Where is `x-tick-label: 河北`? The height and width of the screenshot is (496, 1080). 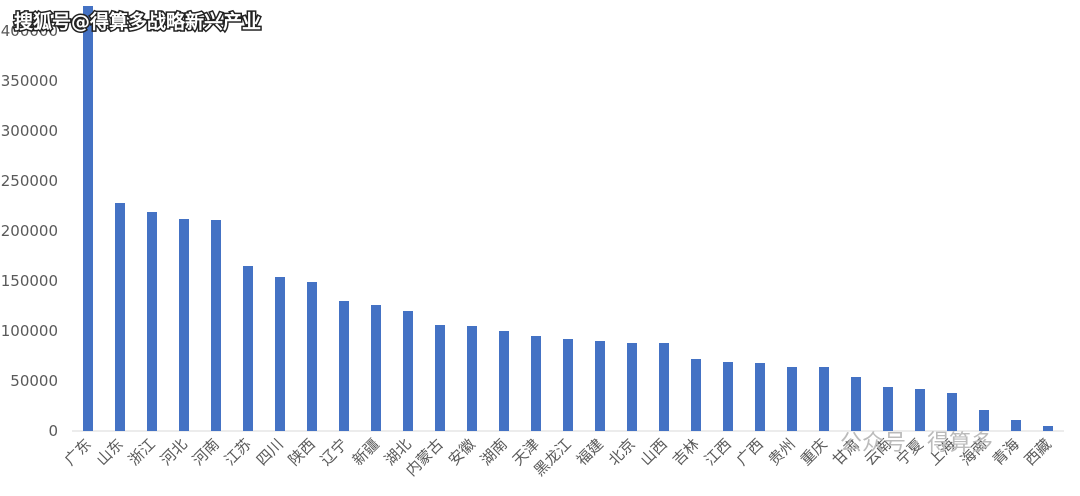 x-tick-label: 河北 is located at coordinates (174, 452).